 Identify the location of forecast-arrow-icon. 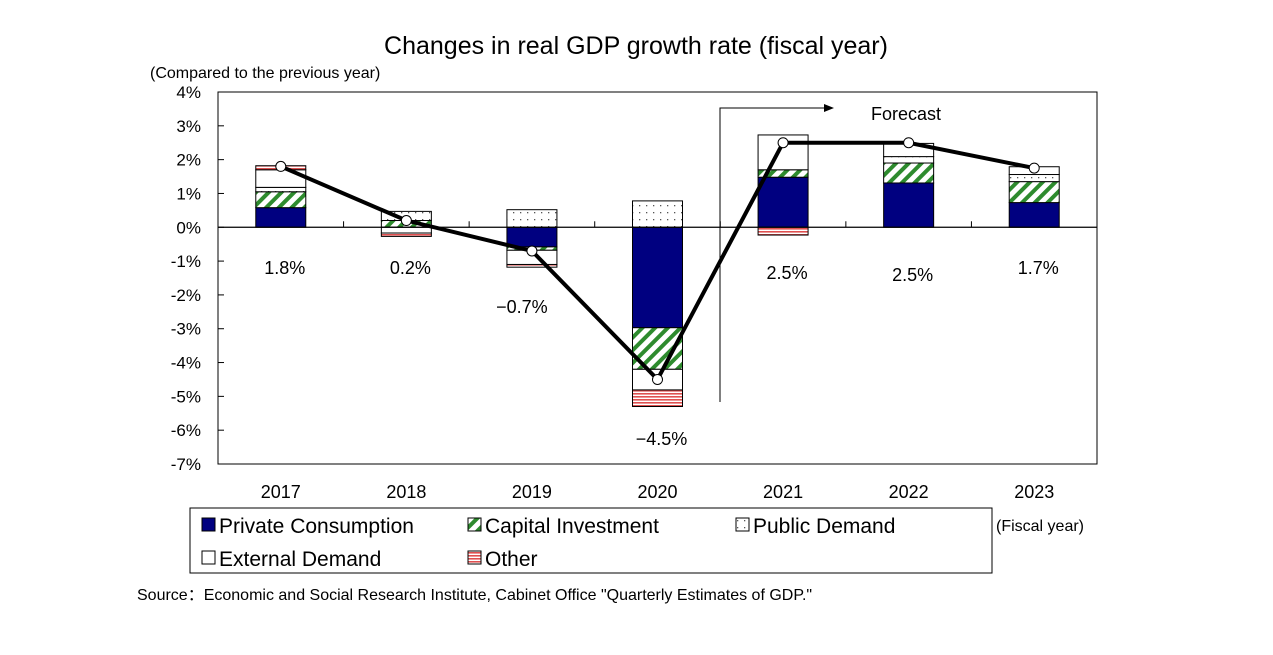
(829, 108).